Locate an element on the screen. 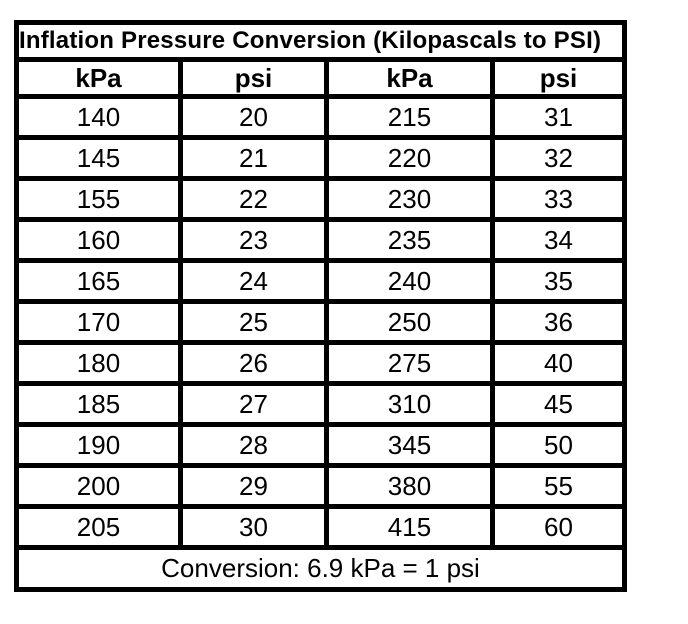 Image resolution: width=688 pixels, height=624 pixels. table-row: 170 25 250 36 is located at coordinates (321, 322).